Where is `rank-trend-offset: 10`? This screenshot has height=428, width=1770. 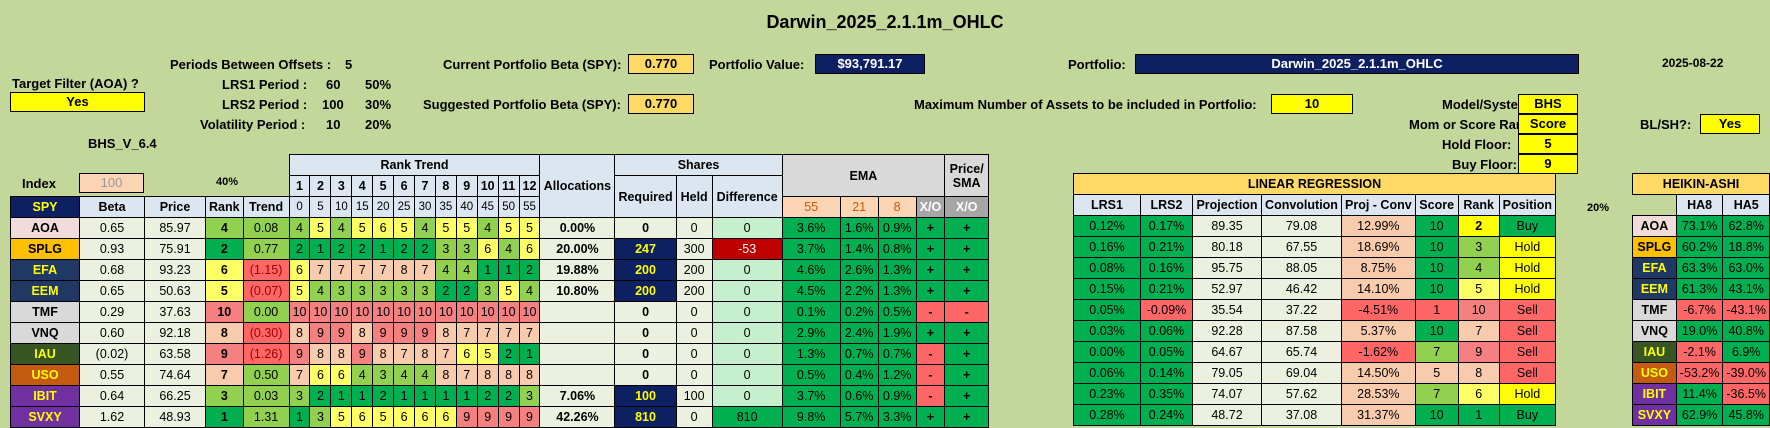
rank-trend-offset: 10 is located at coordinates (341, 207).